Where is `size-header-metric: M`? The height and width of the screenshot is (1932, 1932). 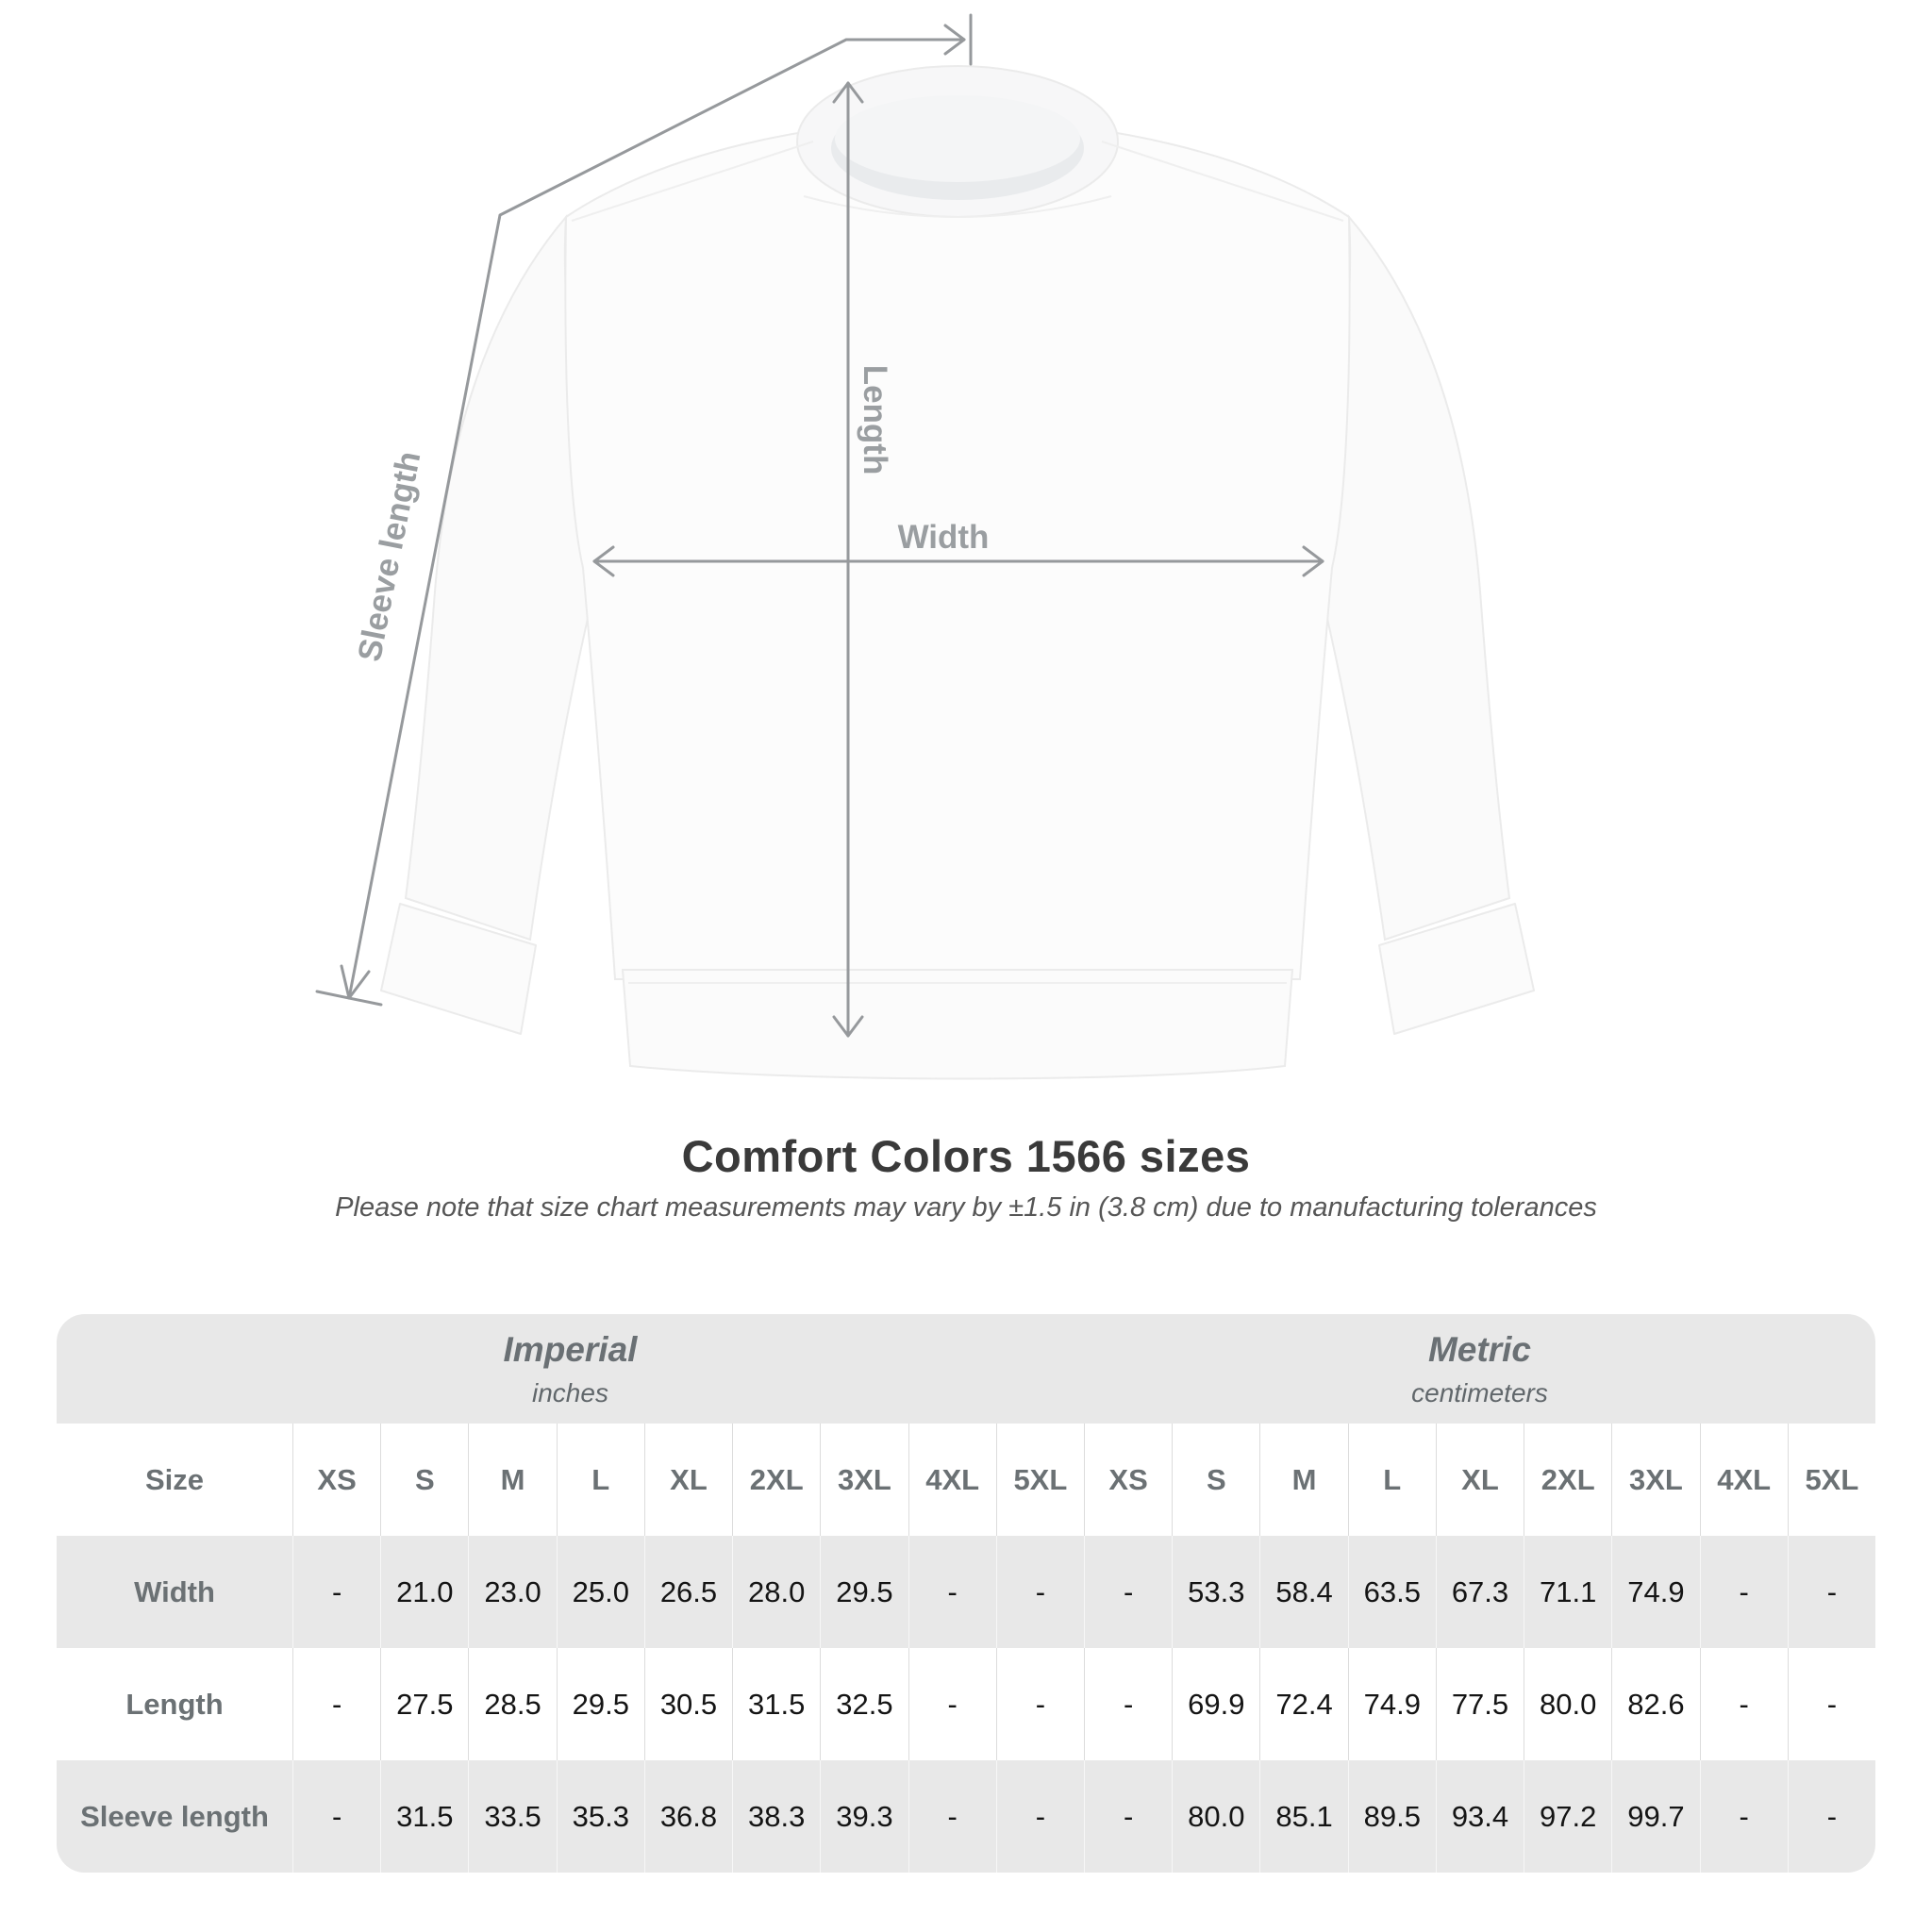
size-header-metric: M is located at coordinates (1304, 1480).